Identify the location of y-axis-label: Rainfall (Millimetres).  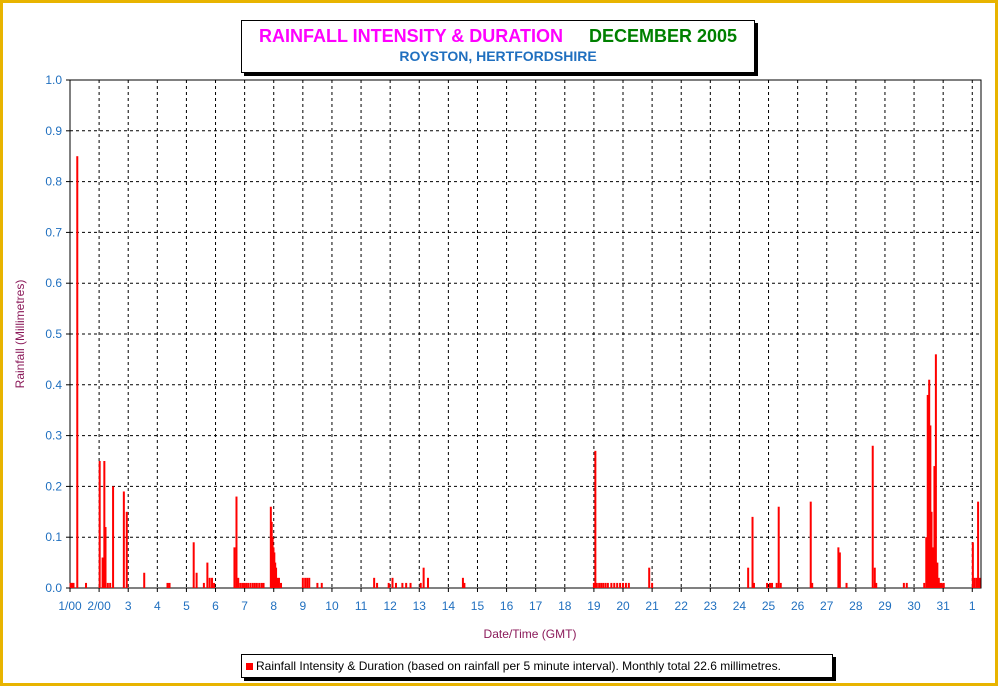
(20, 334).